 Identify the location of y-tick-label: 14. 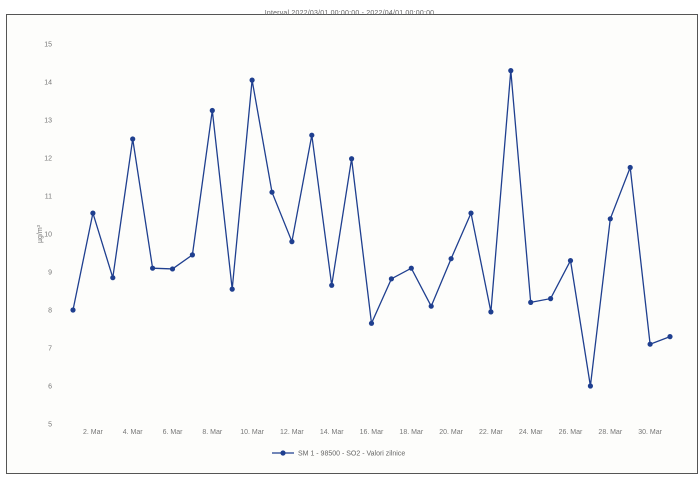
(48, 83).